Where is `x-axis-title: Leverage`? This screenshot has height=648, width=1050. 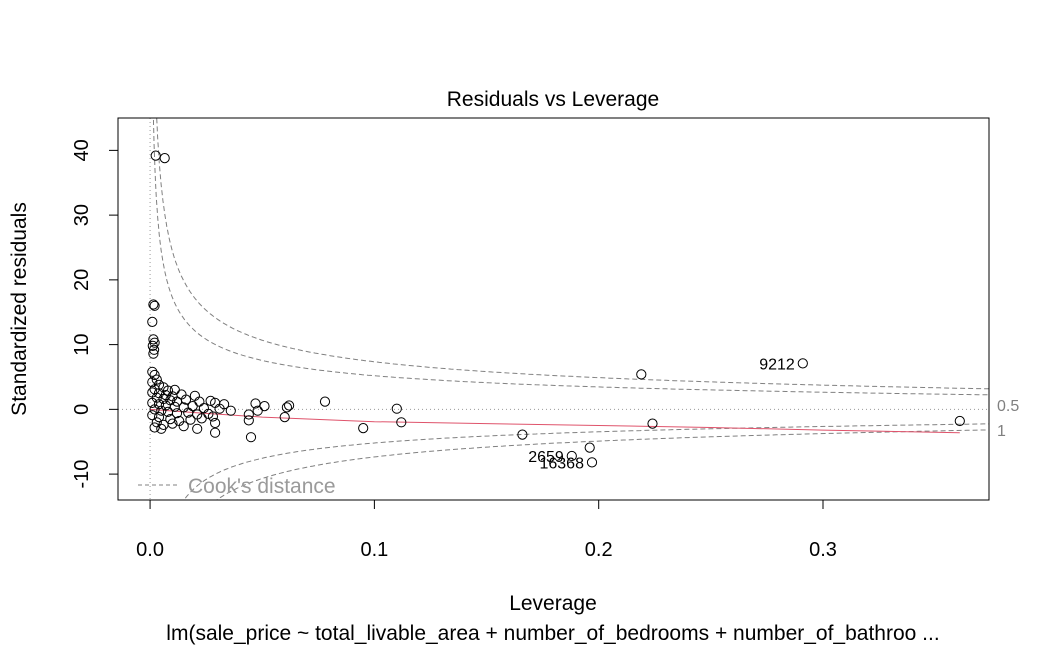 x-axis-title: Leverage is located at coordinates (553, 603).